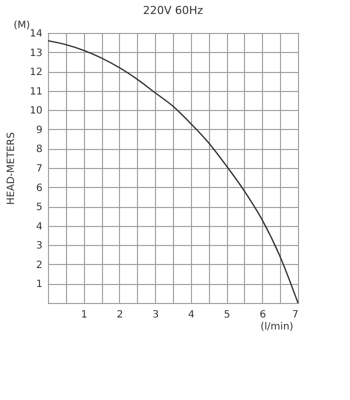  Describe the element at coordinates (277, 327) in the screenshot. I see `x-axis-title: (l/min)` at that location.